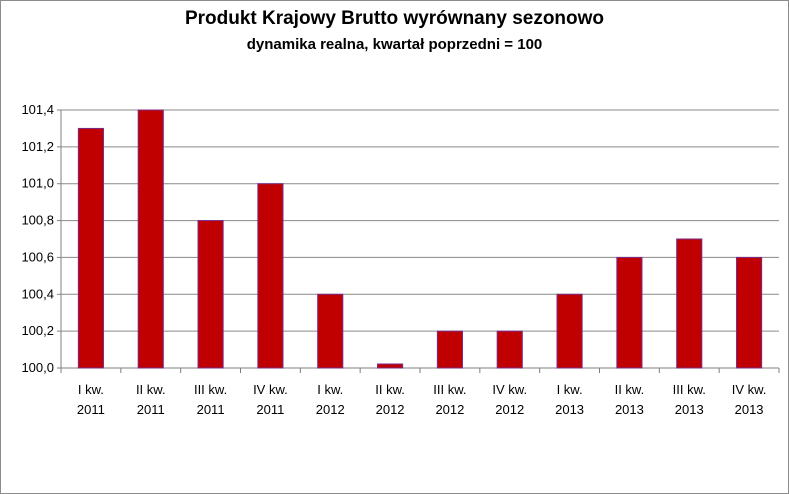 Image resolution: width=789 pixels, height=494 pixels. Describe the element at coordinates (37, 293) in the screenshot. I see `y-tick-label: 100,4` at that location.